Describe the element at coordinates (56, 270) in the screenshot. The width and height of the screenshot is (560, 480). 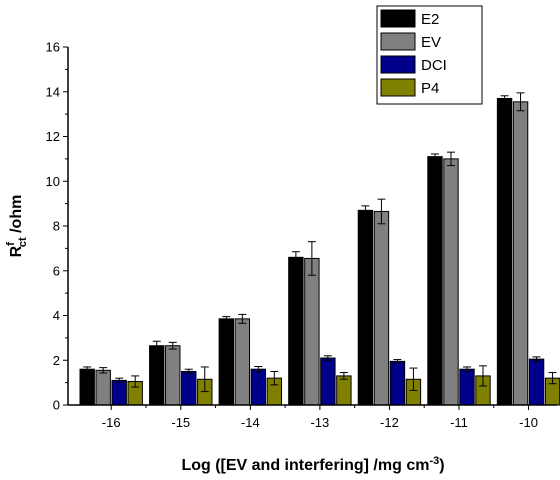
I see `y-tick-label: 6` at that location.